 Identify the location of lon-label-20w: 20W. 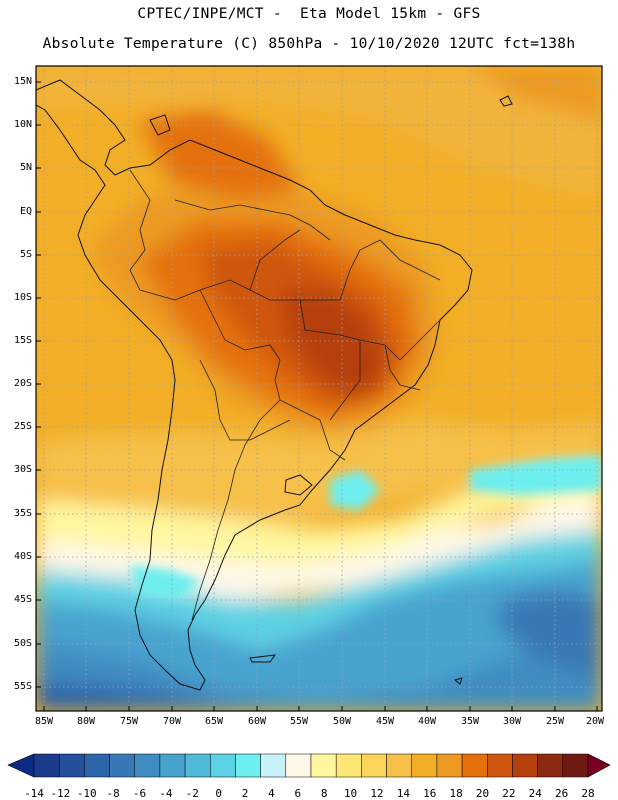
(595, 721).